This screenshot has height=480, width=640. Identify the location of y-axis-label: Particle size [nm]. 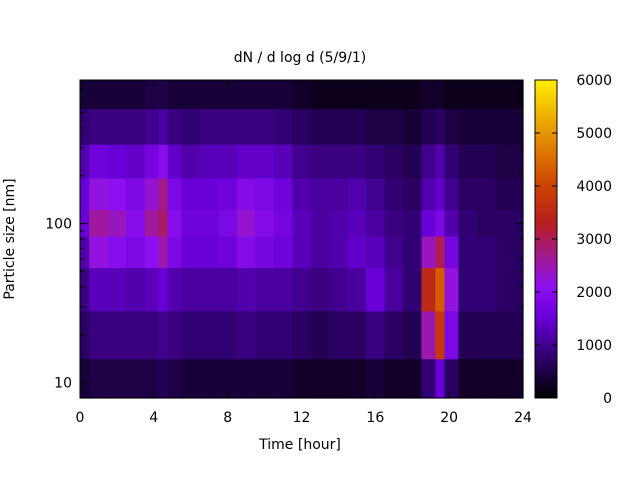
(10, 238).